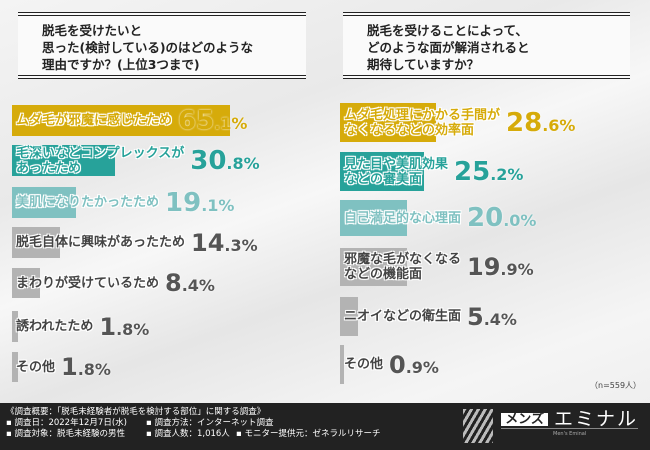 Image resolution: width=650 pixels, height=450 pixels. I want to click on logo: メンズ エミナル Men's Eminal, so click(550, 426).